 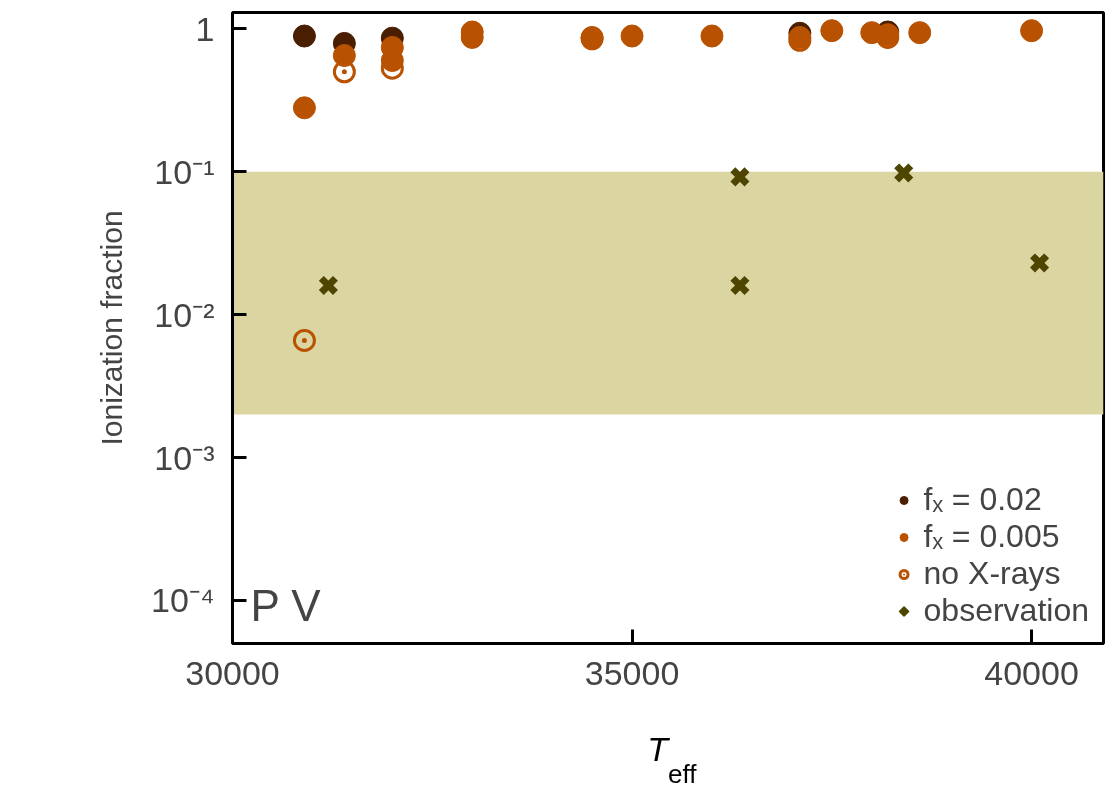 I want to click on x-tick-label: 35000, so click(x=632, y=672).